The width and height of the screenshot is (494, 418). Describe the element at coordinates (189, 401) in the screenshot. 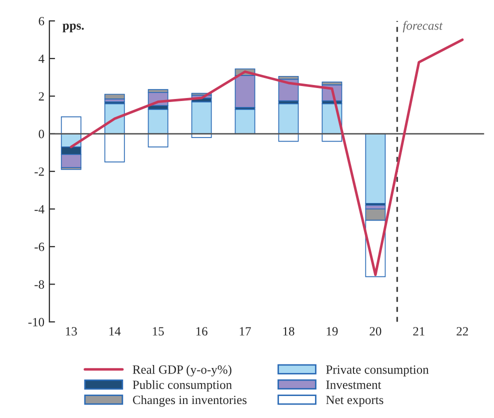

I see `legend-label: Changes in inventories` at that location.